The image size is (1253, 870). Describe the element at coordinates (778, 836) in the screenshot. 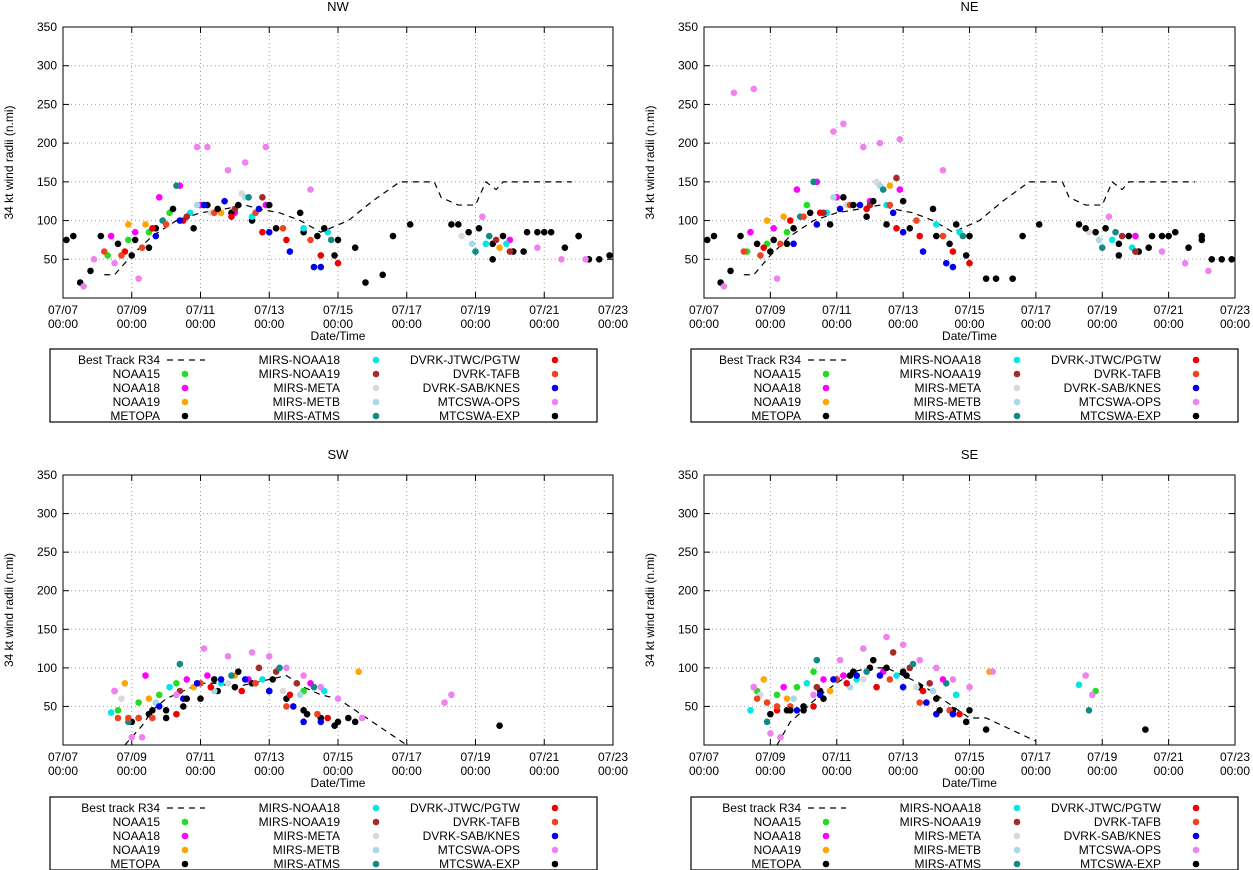

I see `legend-label: NOAA18` at that location.